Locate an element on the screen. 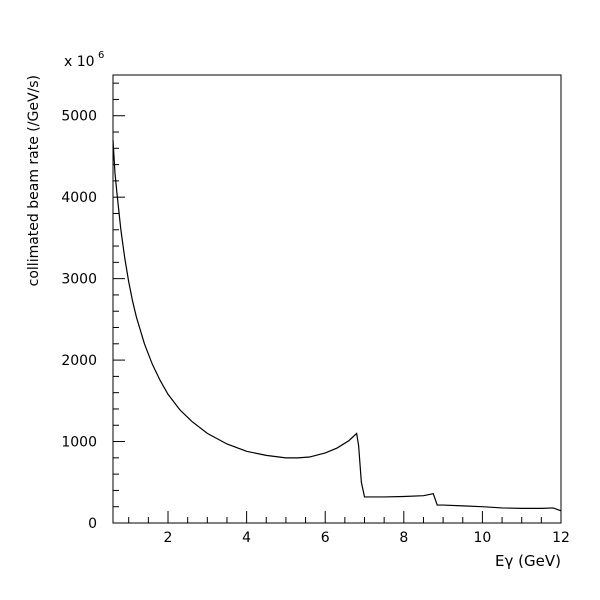 This screenshot has height=600, width=600. y-tick-label: 3000 is located at coordinates (79, 280).